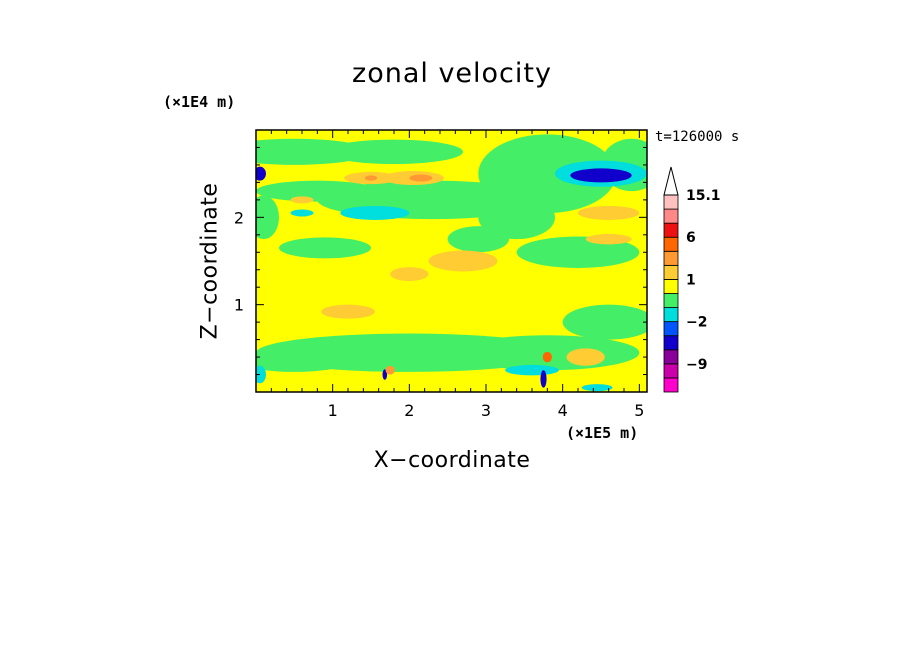 Image resolution: width=904 pixels, height=654 pixels. What do you see at coordinates (691, 238) in the screenshot?
I see `colorbar-label: 6` at bounding box center [691, 238].